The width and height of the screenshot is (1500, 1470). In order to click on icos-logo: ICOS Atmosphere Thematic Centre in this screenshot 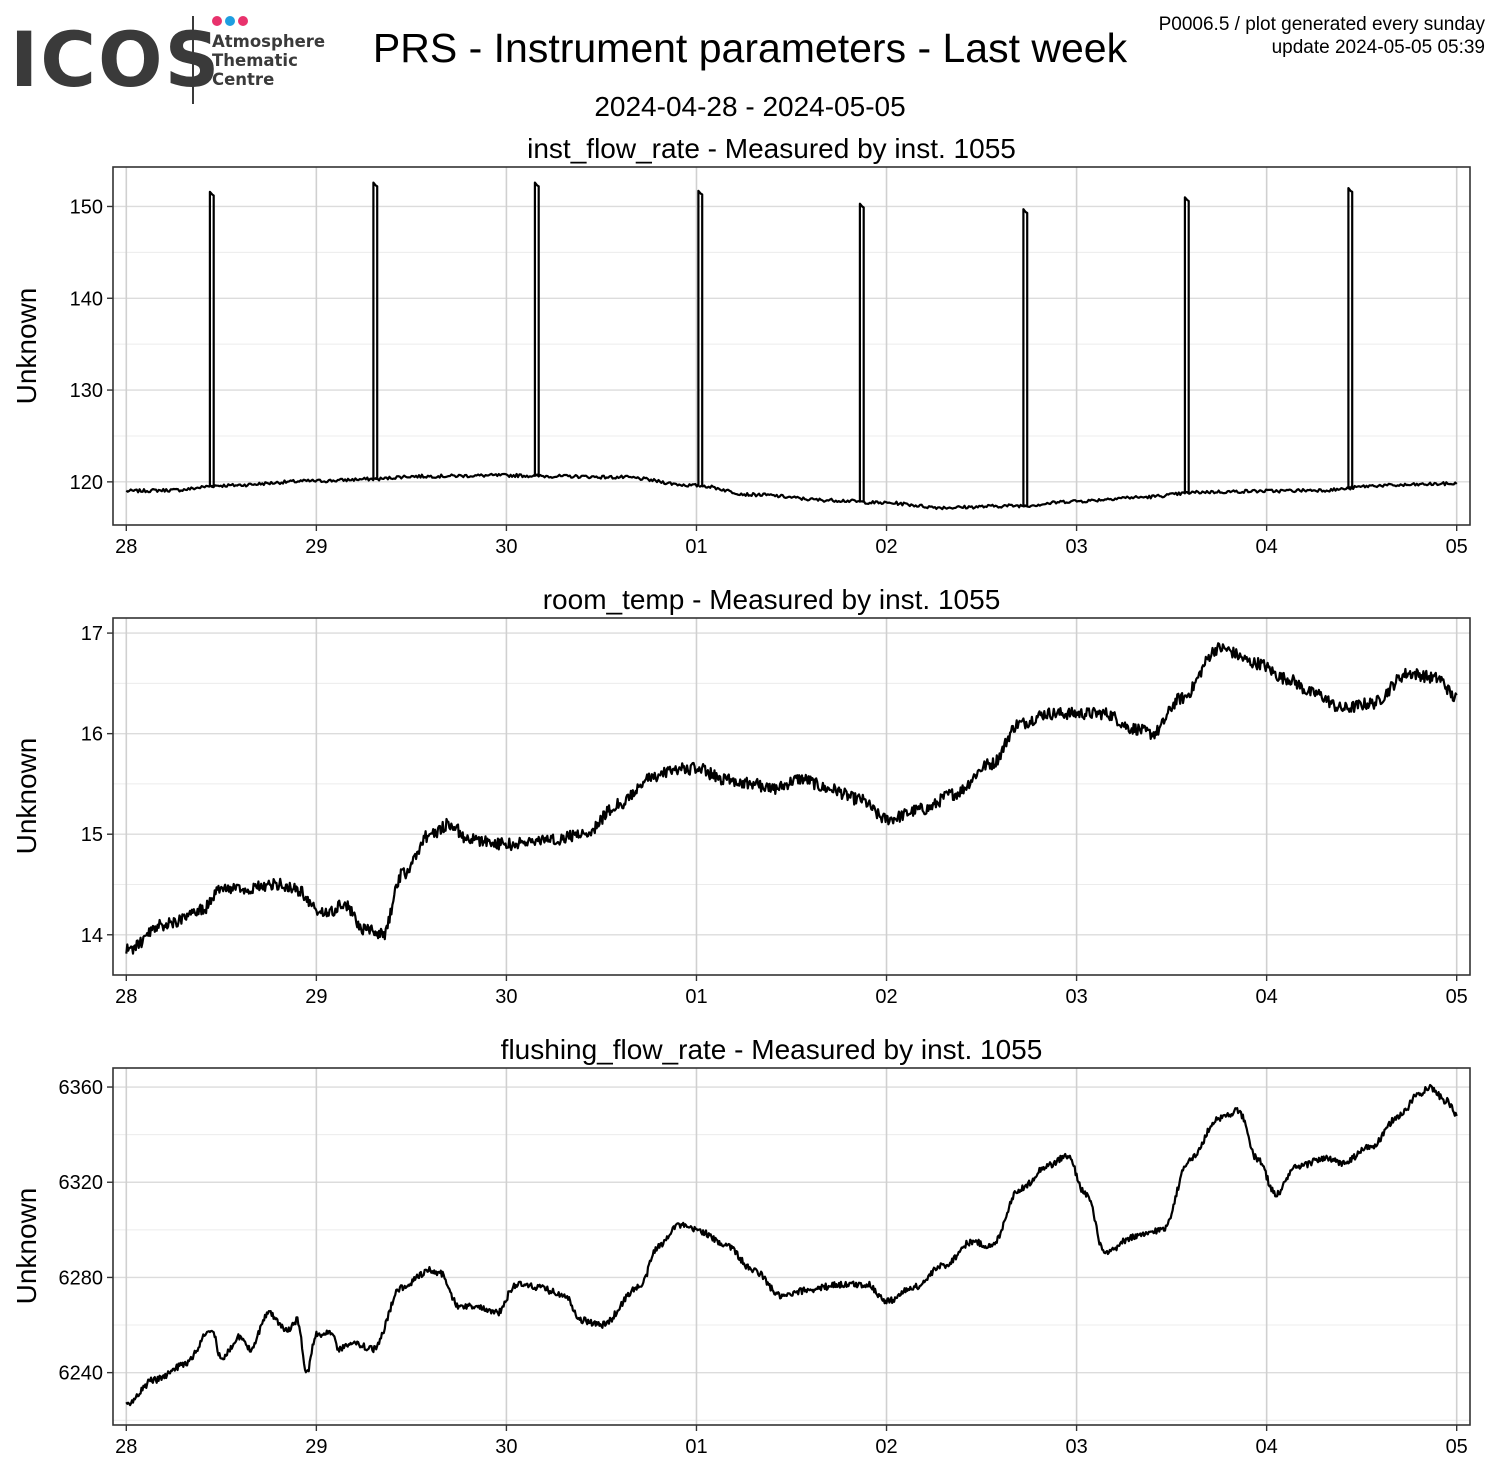, I will do `click(170, 60)`.